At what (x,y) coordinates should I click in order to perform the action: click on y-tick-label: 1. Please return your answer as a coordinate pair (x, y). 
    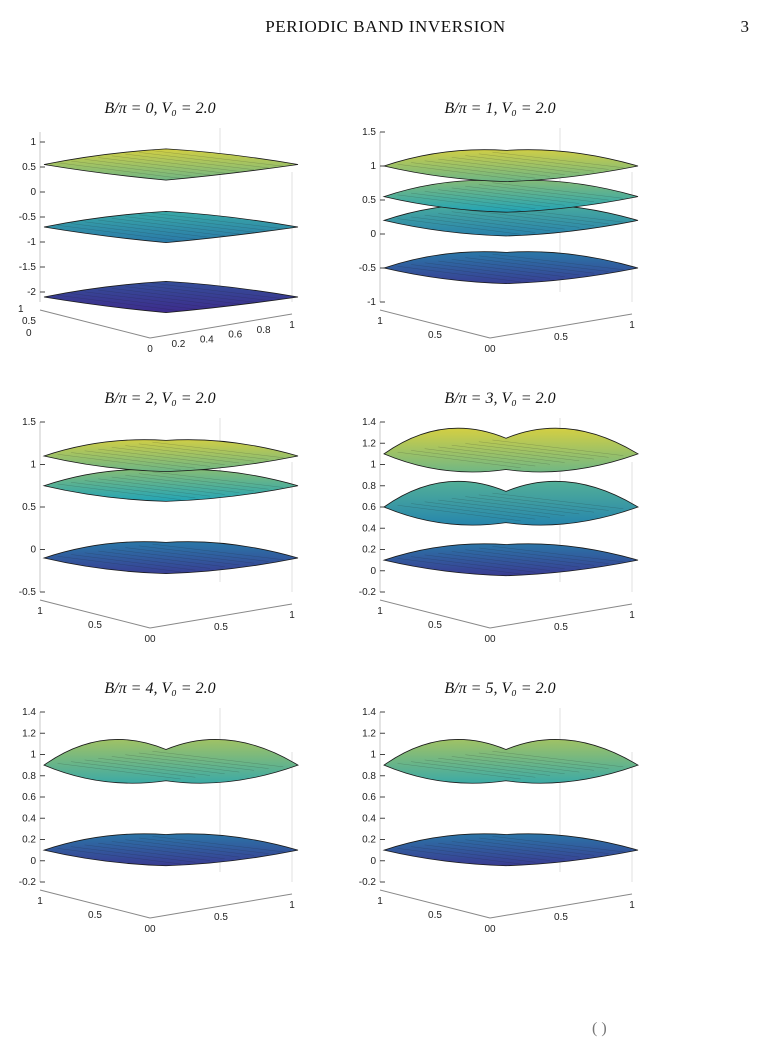
    Looking at the image, I should click on (21, 309).